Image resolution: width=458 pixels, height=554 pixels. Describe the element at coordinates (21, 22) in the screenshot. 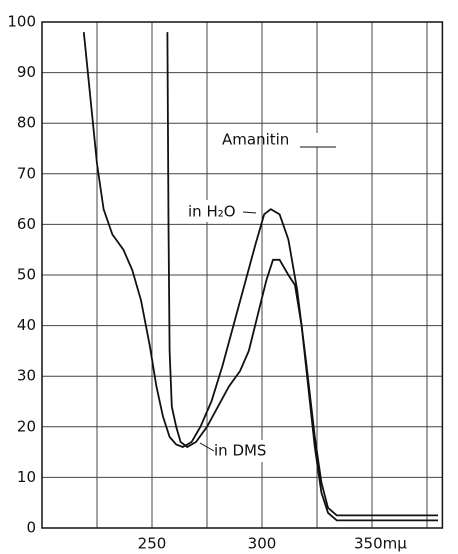

I see `y-tick-label: 100` at that location.